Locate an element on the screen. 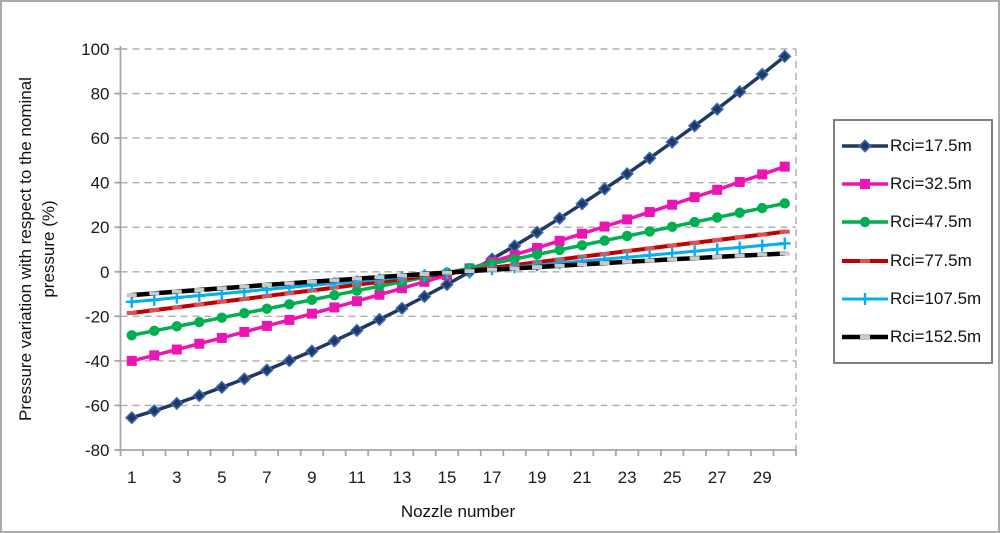 The width and height of the screenshot is (1000, 533). y-axis-title-line2: pressure (%) is located at coordinates (48, 249).